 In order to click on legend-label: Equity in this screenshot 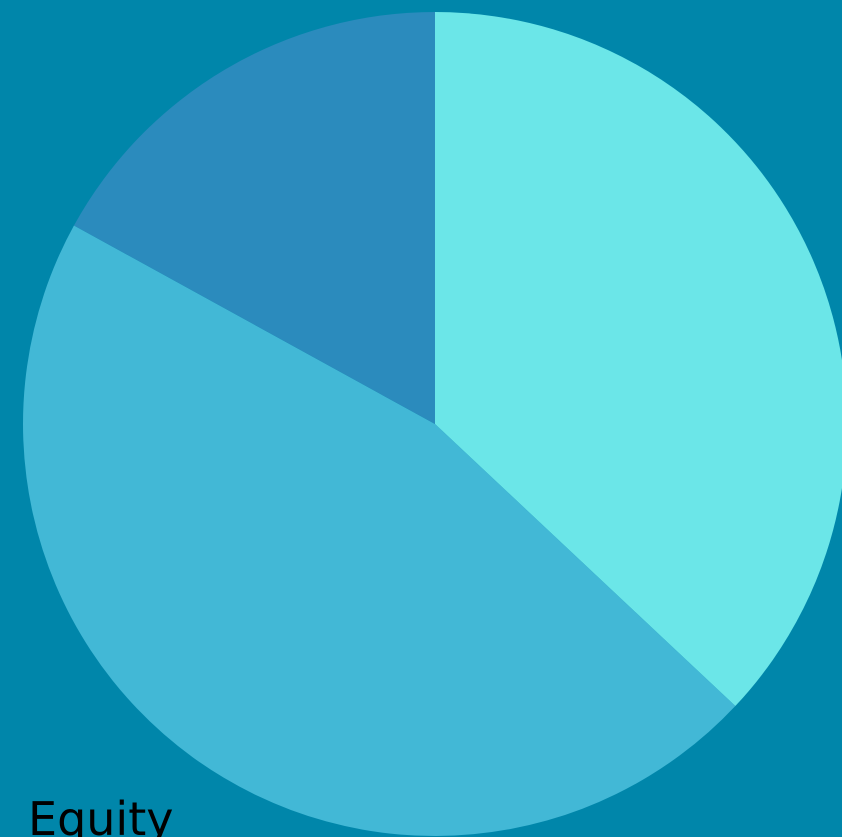, I will do `click(100, 814)`.